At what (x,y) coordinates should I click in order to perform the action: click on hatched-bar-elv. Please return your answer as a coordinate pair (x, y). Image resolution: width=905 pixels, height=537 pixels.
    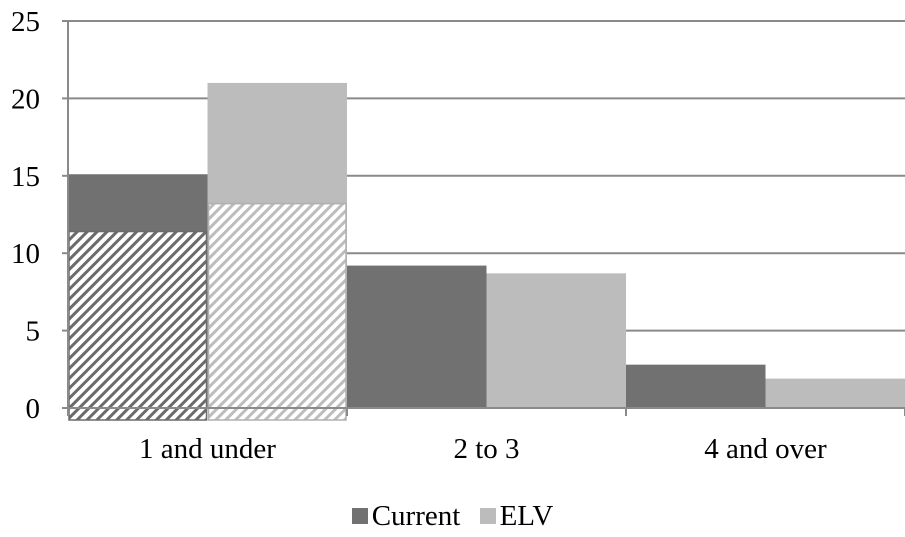
    Looking at the image, I should click on (278, 312).